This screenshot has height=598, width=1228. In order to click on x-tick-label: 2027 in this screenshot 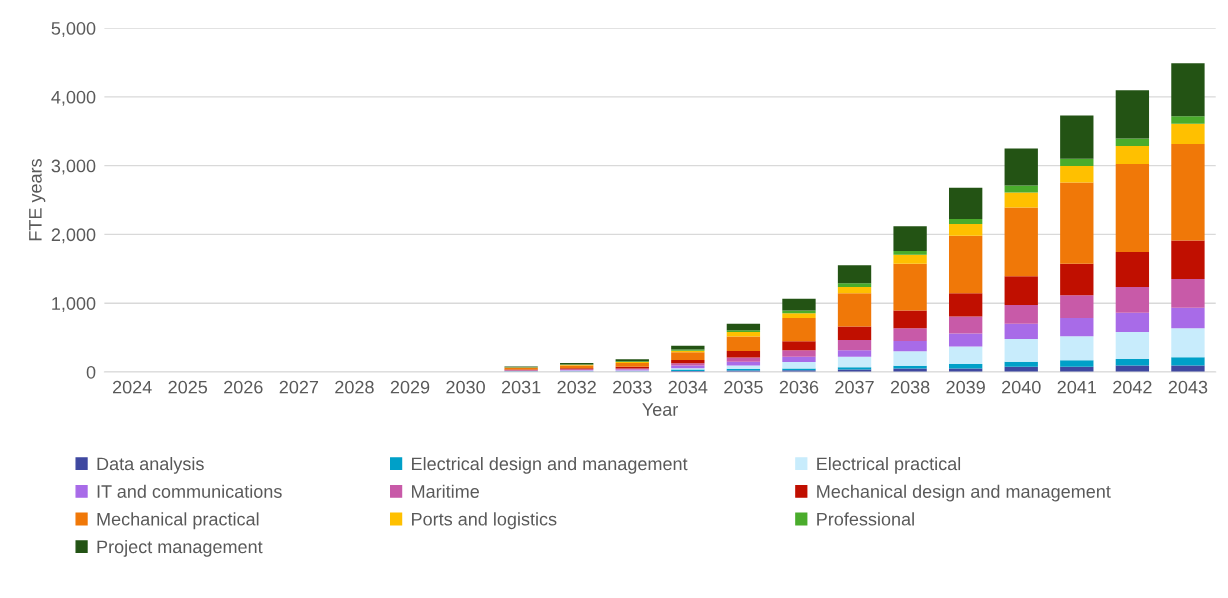, I will do `click(299, 387)`.